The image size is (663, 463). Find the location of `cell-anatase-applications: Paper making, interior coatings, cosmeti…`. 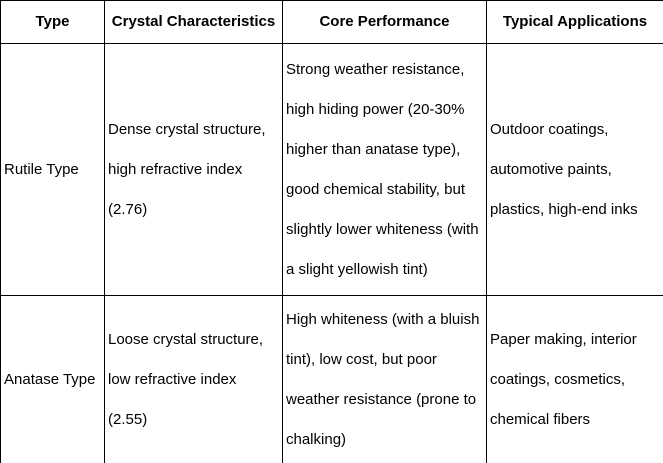

cell-anatase-applications: Paper making, interior coatings, cosmeti… is located at coordinates (574, 379).